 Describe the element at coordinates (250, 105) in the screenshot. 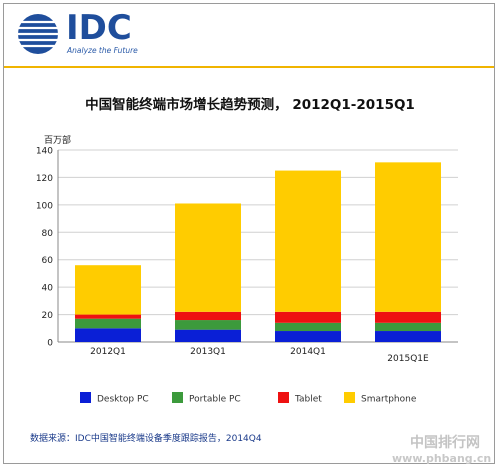

I see `chart-title: 中国智能终端市场增长趋势预测， 2012Q1-2015Q1` at that location.